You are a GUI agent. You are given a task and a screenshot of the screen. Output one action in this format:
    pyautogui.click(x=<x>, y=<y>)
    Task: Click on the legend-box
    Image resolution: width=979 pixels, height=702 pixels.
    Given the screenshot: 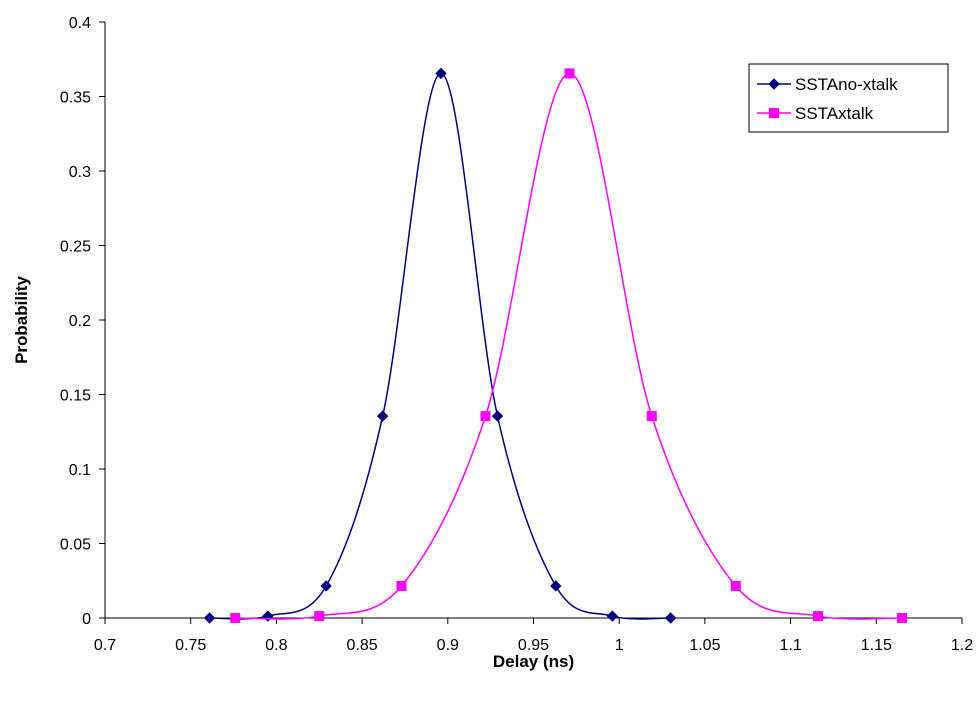 What is the action you would take?
    pyautogui.click(x=848, y=98)
    